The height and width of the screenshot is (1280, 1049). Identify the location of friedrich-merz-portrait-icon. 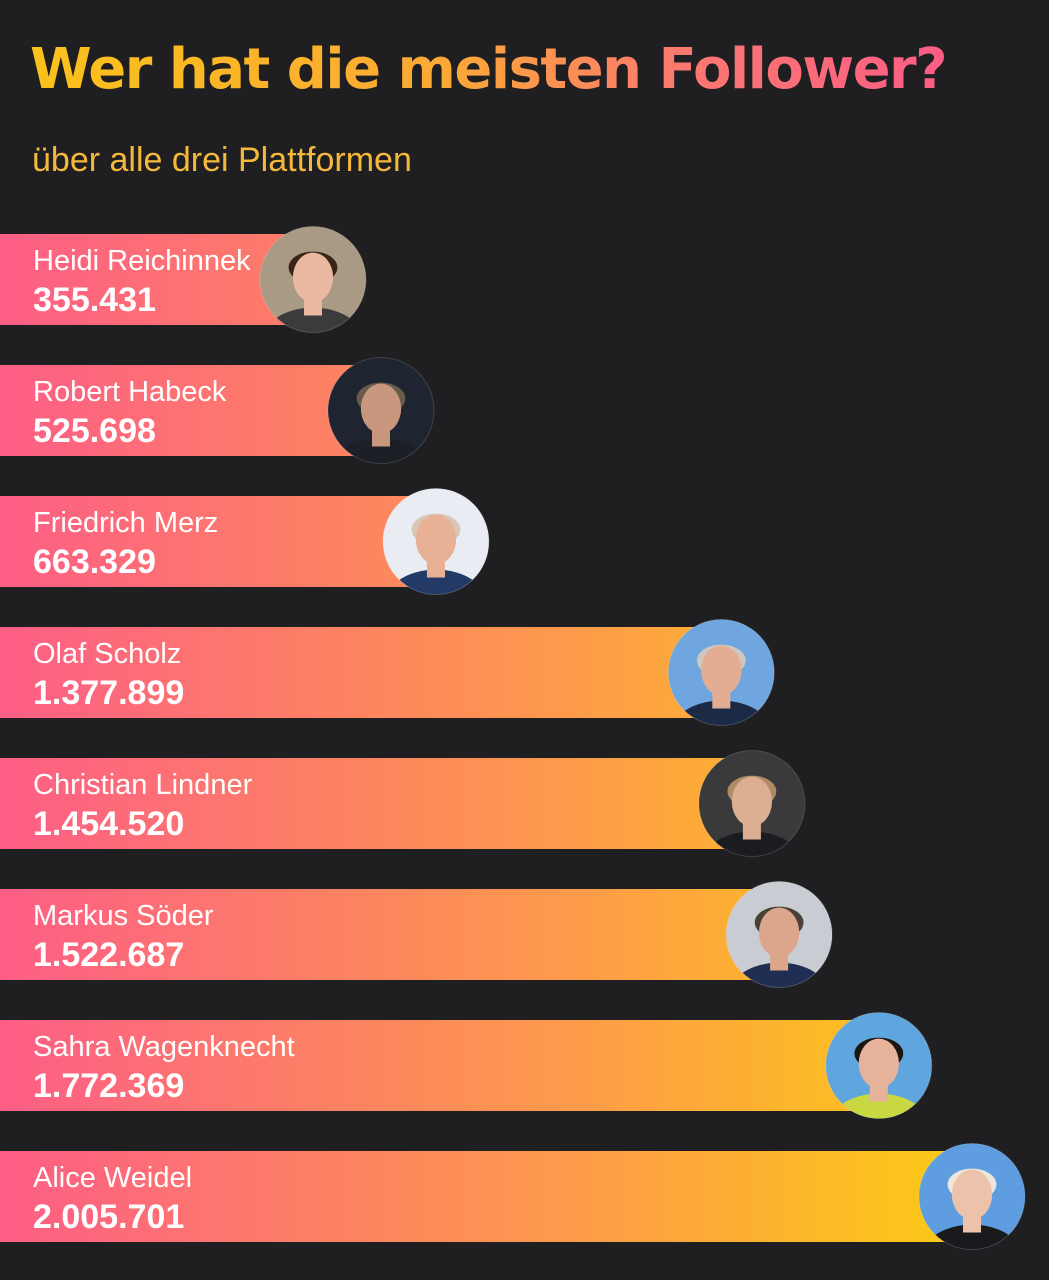
(435, 541).